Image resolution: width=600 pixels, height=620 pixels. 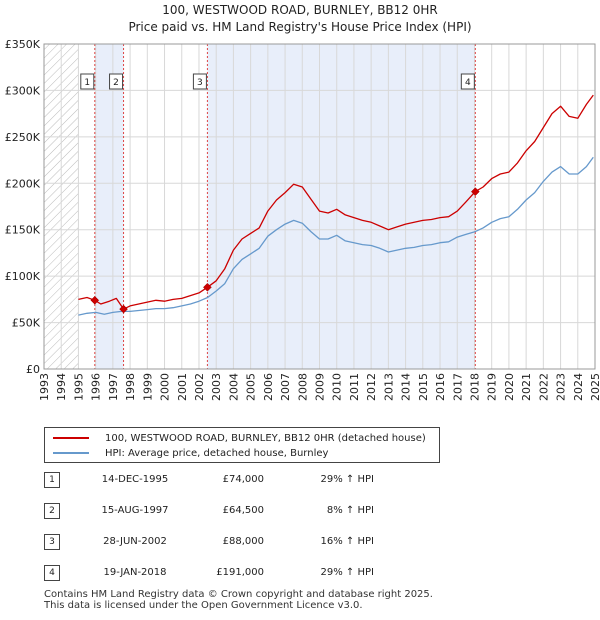 I want to click on legend-swatch-property, so click(x=71, y=438).